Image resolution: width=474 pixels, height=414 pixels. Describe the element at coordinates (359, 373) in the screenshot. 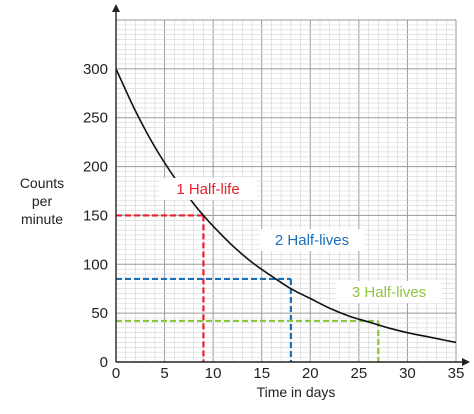

I see `x-tick-label: 25` at that location.